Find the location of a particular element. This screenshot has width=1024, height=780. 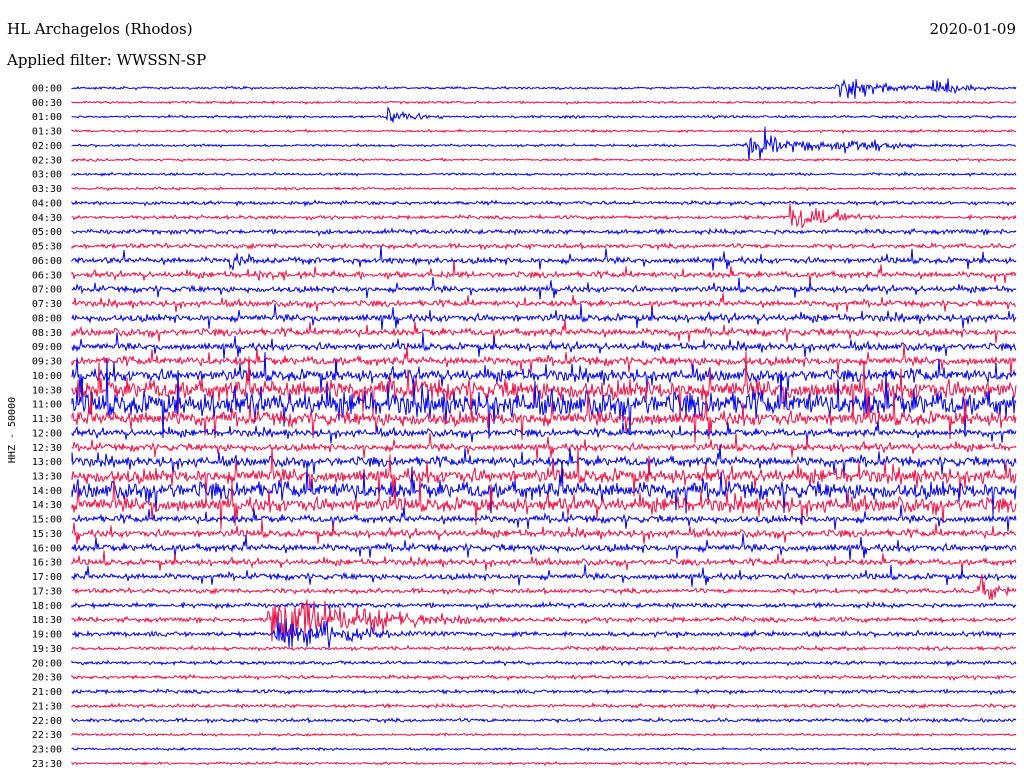

tick-label-1300: 13:00 is located at coordinates (47, 462).